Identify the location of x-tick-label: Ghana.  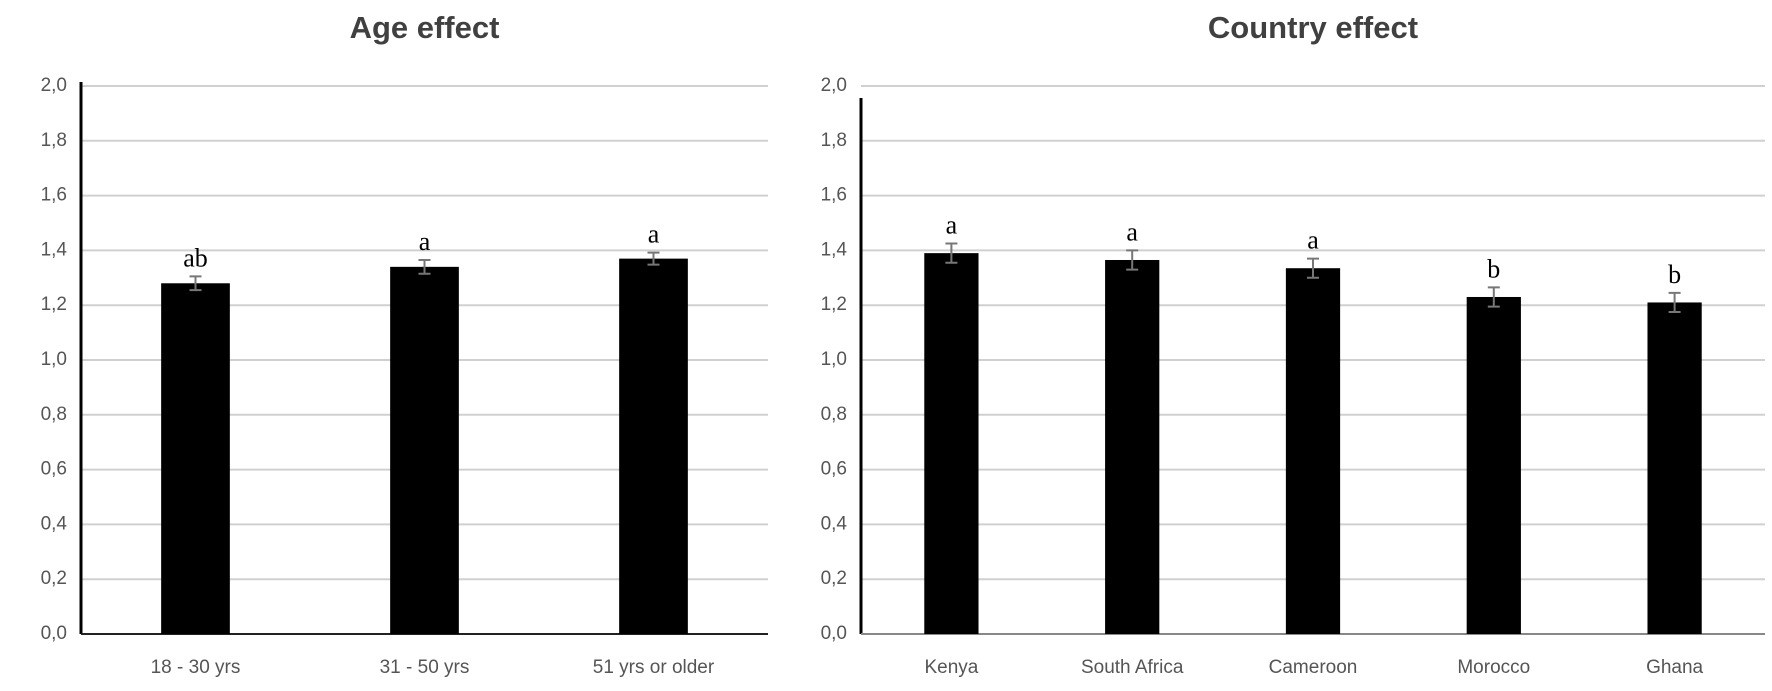
(1674, 667).